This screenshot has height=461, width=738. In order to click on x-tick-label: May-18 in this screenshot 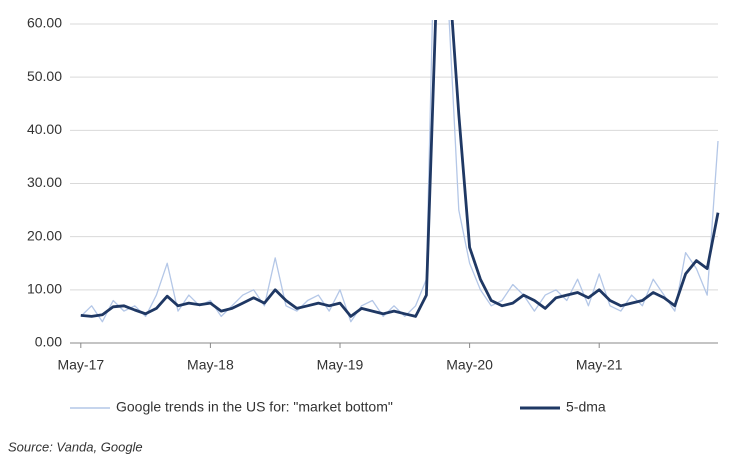, I will do `click(210, 365)`.